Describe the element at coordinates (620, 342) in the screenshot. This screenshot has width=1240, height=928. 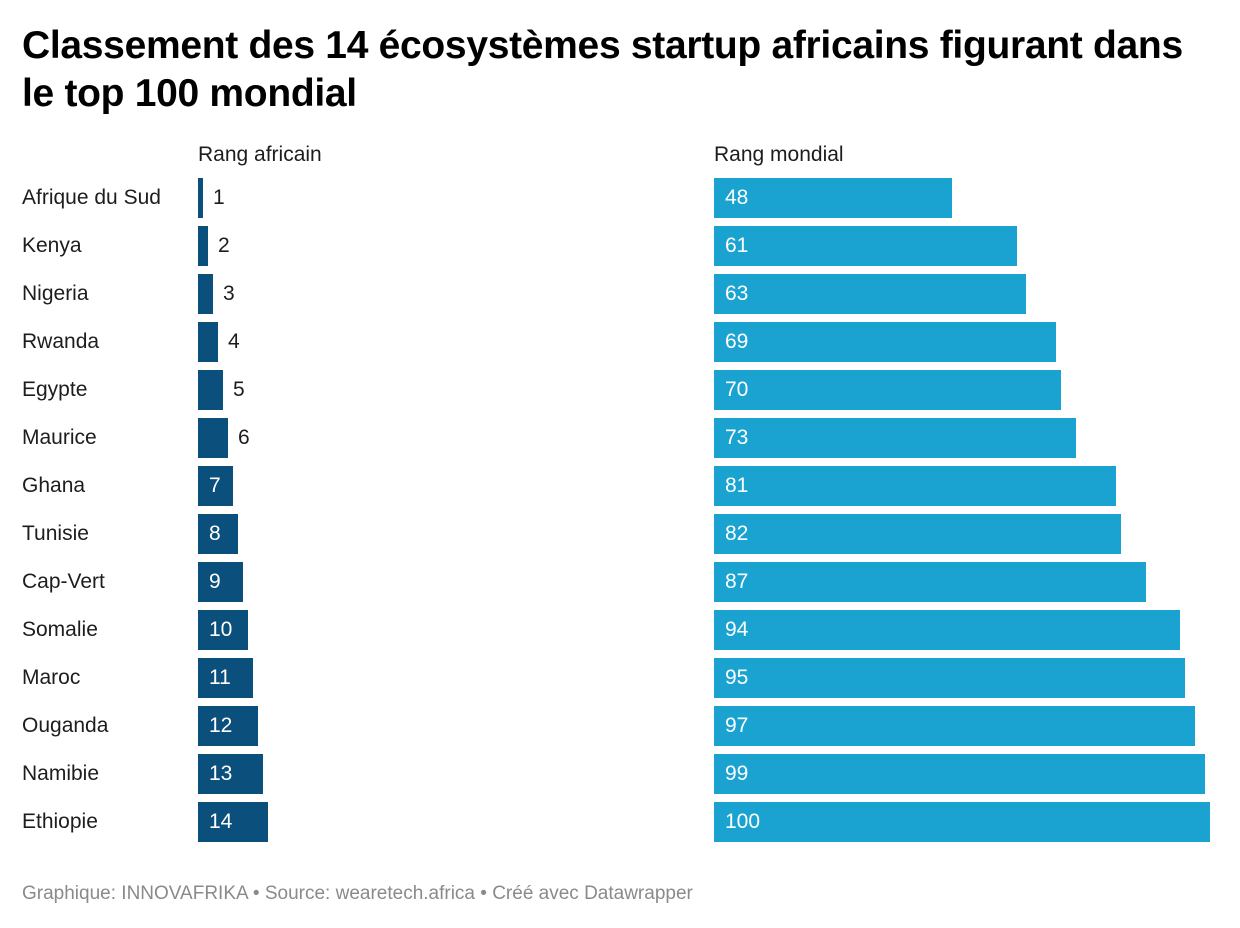
I see `chart-row: Rwanda 4 69` at that location.